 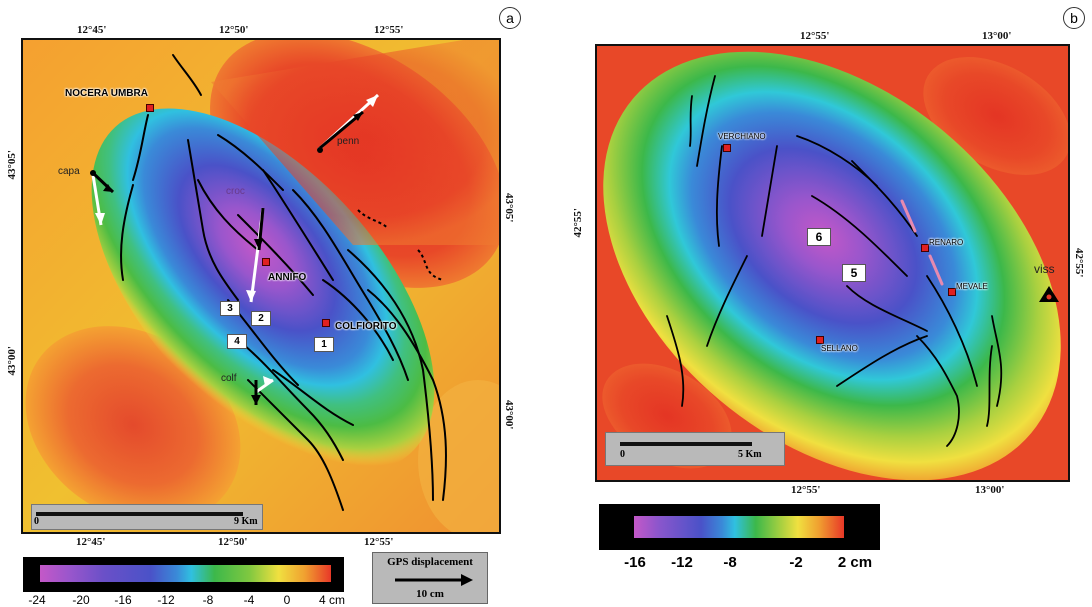 I want to click on panel-a-top-lon-1: 12°45', so click(x=92, y=30).